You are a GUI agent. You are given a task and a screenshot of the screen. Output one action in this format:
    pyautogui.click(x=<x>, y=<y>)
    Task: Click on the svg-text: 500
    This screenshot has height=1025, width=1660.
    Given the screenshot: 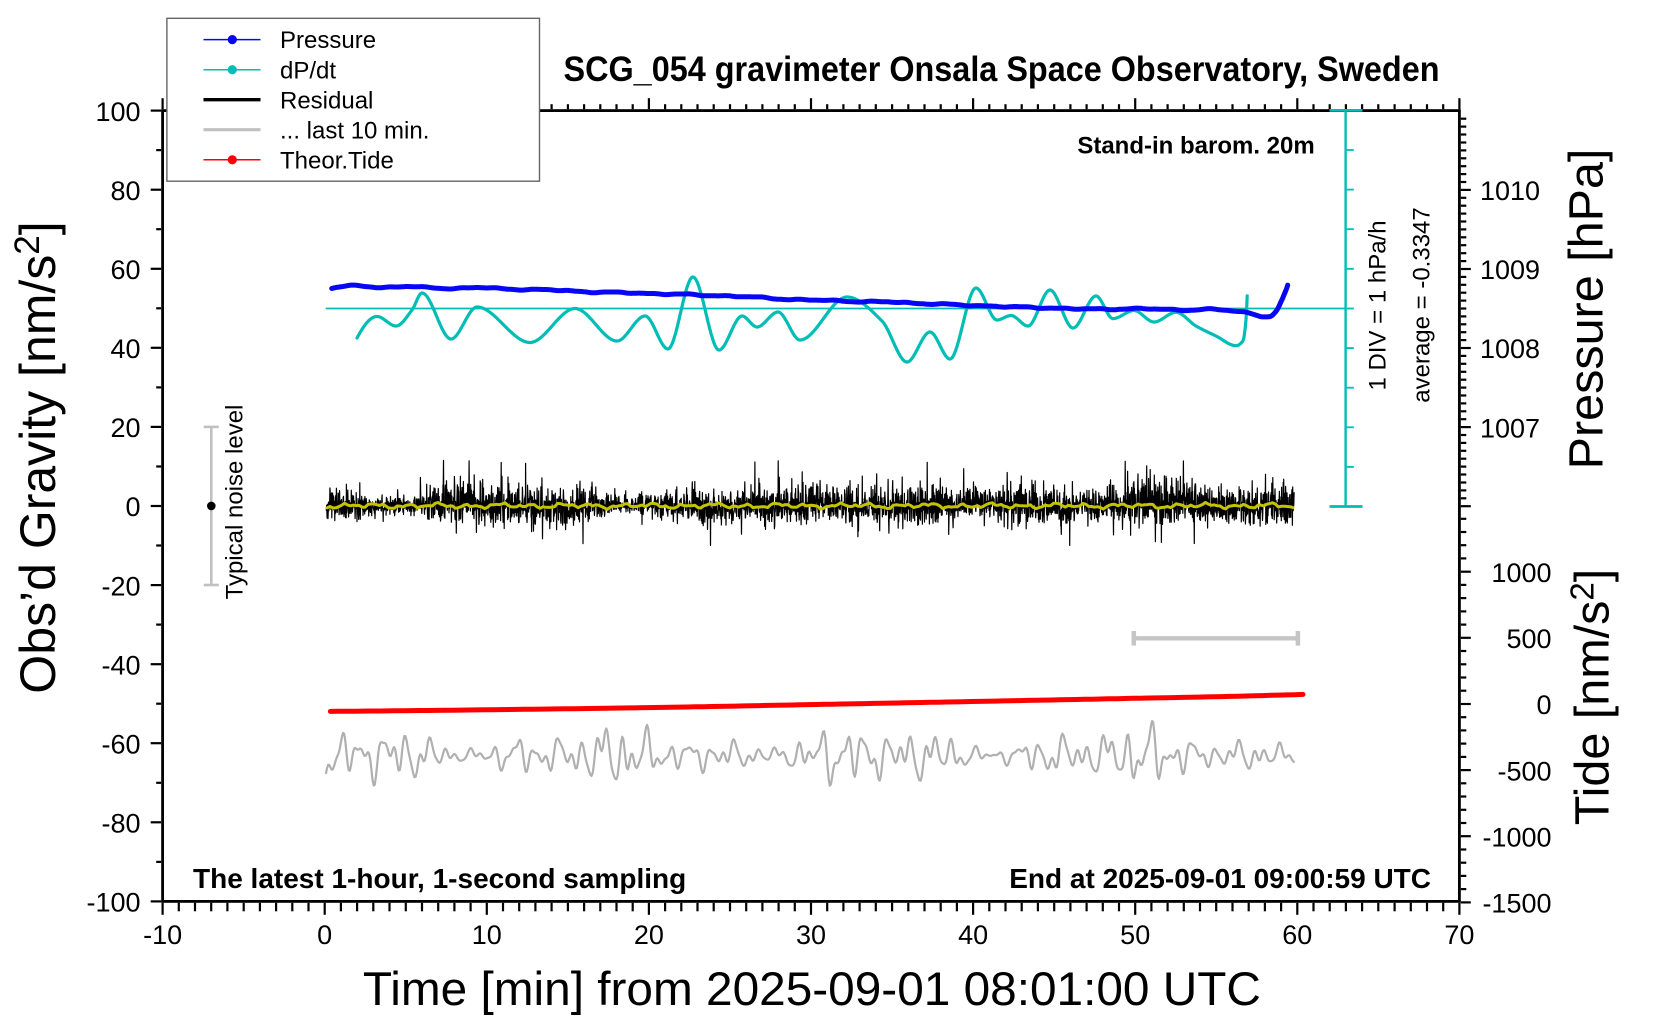 What is the action you would take?
    pyautogui.click(x=1528, y=639)
    